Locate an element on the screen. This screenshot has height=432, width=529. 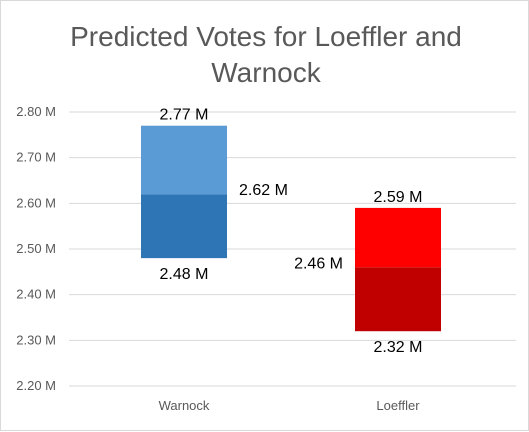
x-category-label: Warnock is located at coordinates (184, 405).